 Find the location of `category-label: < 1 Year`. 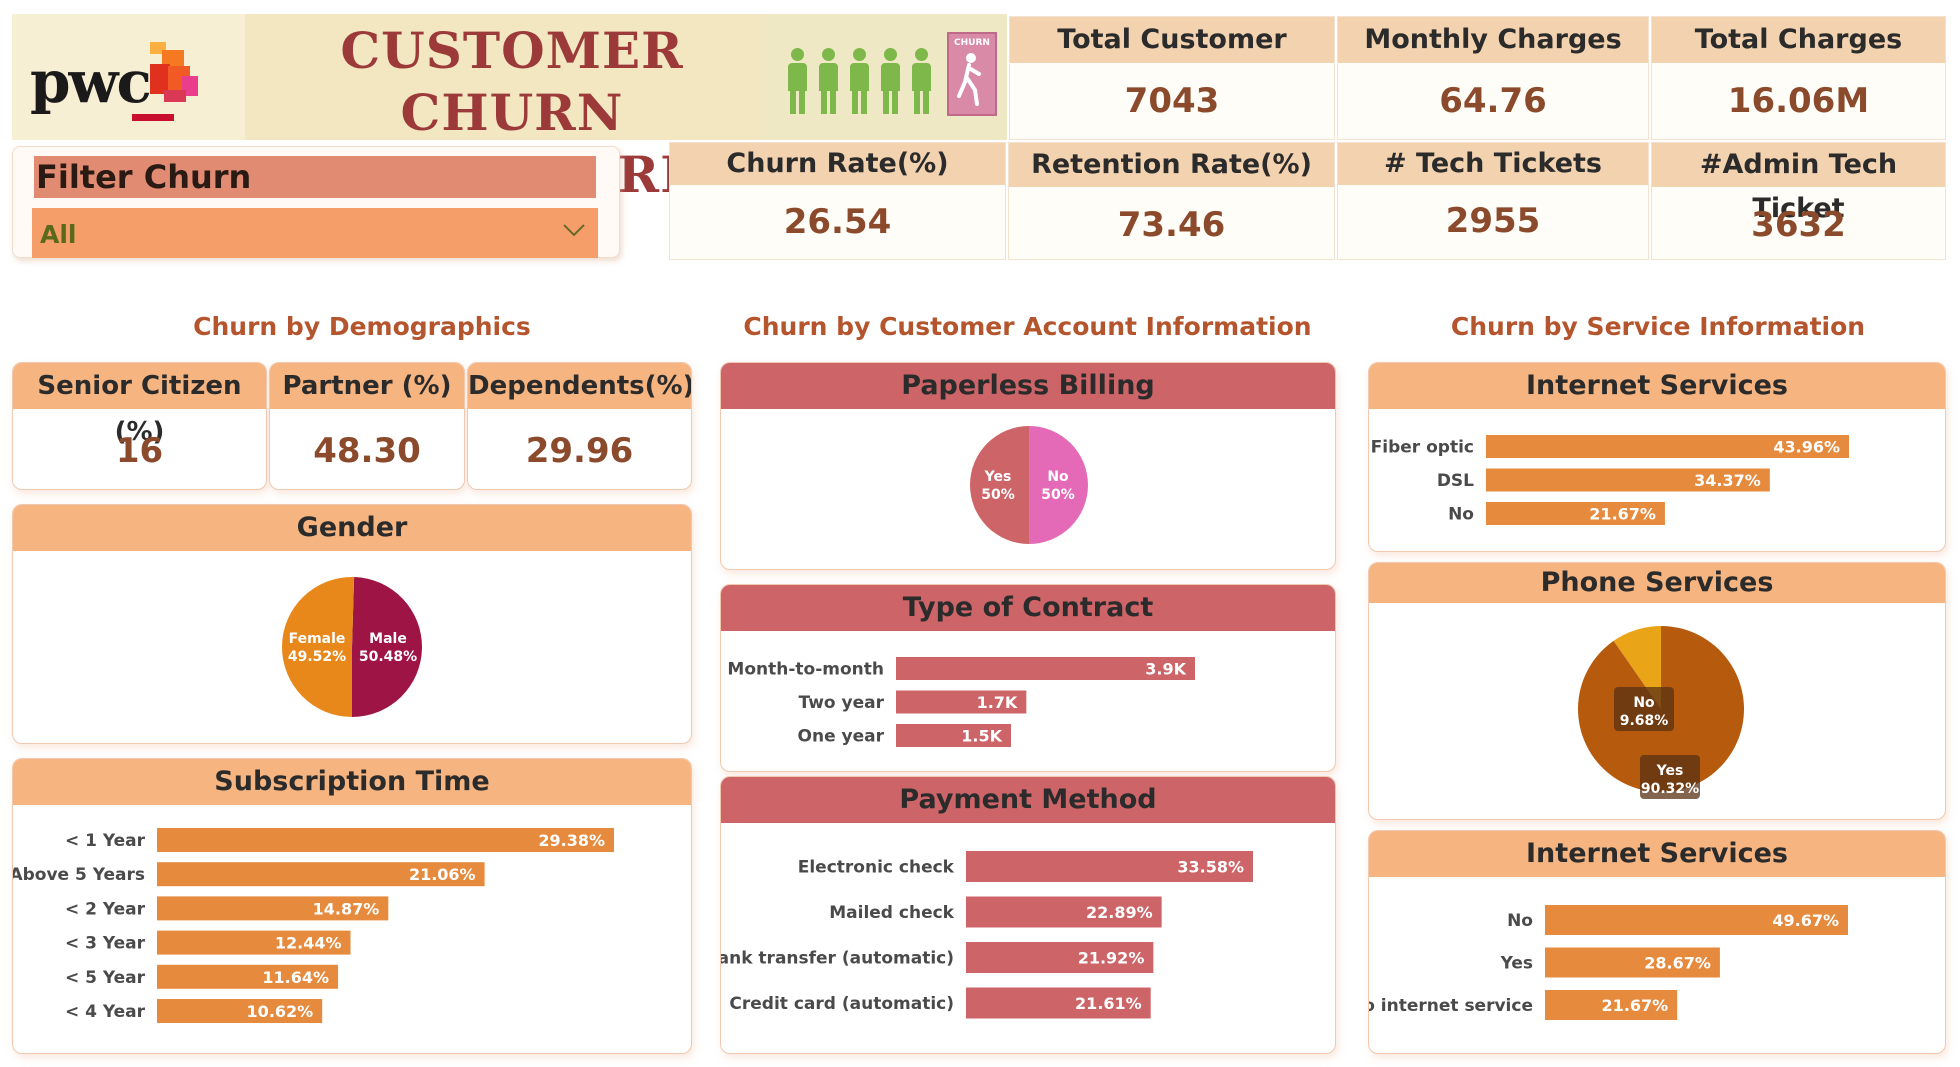

category-label: < 1 Year is located at coordinates (105, 841).